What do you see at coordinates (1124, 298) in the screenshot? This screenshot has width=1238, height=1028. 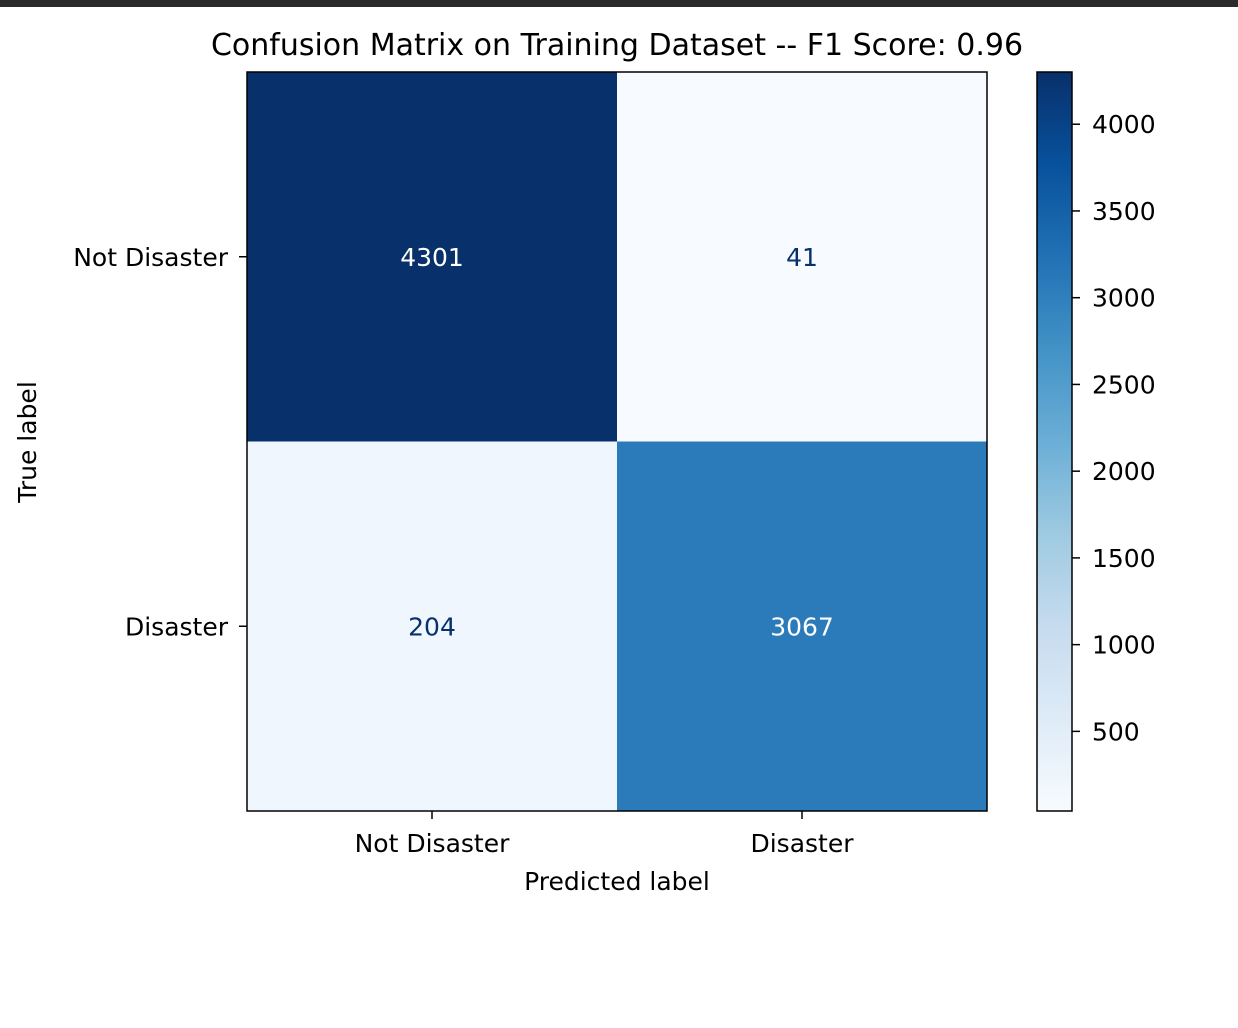 I see `colorbar-tick-label: 3000` at bounding box center [1124, 298].